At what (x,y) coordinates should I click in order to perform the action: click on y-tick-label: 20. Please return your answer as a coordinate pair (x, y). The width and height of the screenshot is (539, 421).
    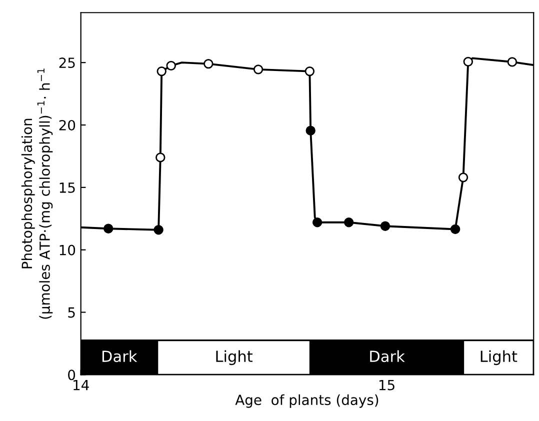
    Looking at the image, I should click on (67, 125).